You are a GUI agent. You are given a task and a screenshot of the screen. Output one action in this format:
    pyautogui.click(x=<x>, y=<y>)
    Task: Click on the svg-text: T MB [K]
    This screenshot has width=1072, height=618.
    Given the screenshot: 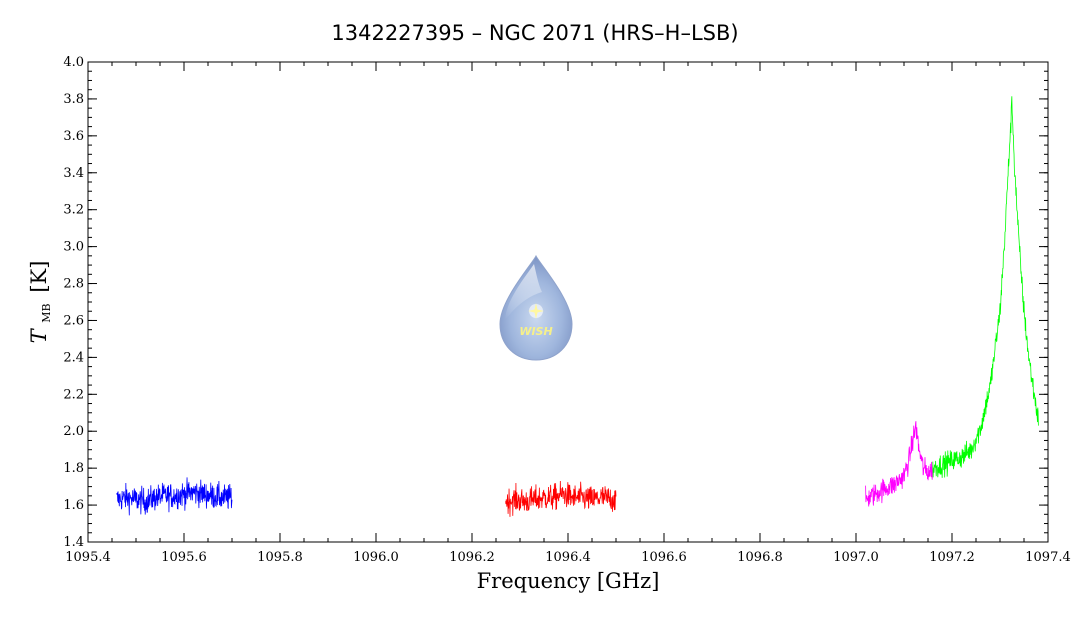 What is the action you would take?
    pyautogui.click(x=41, y=302)
    